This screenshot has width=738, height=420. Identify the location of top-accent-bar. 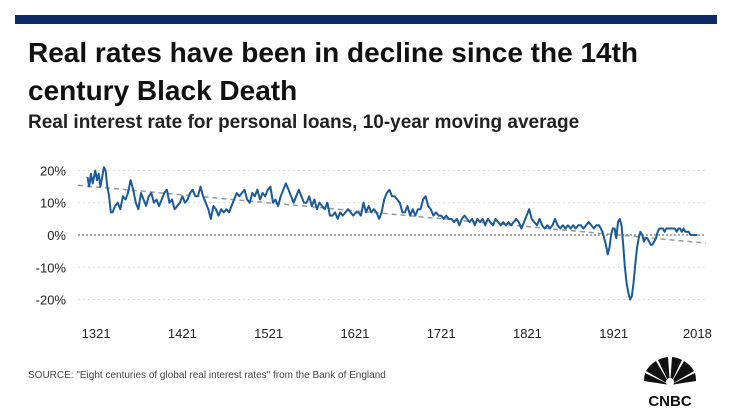
(366, 19).